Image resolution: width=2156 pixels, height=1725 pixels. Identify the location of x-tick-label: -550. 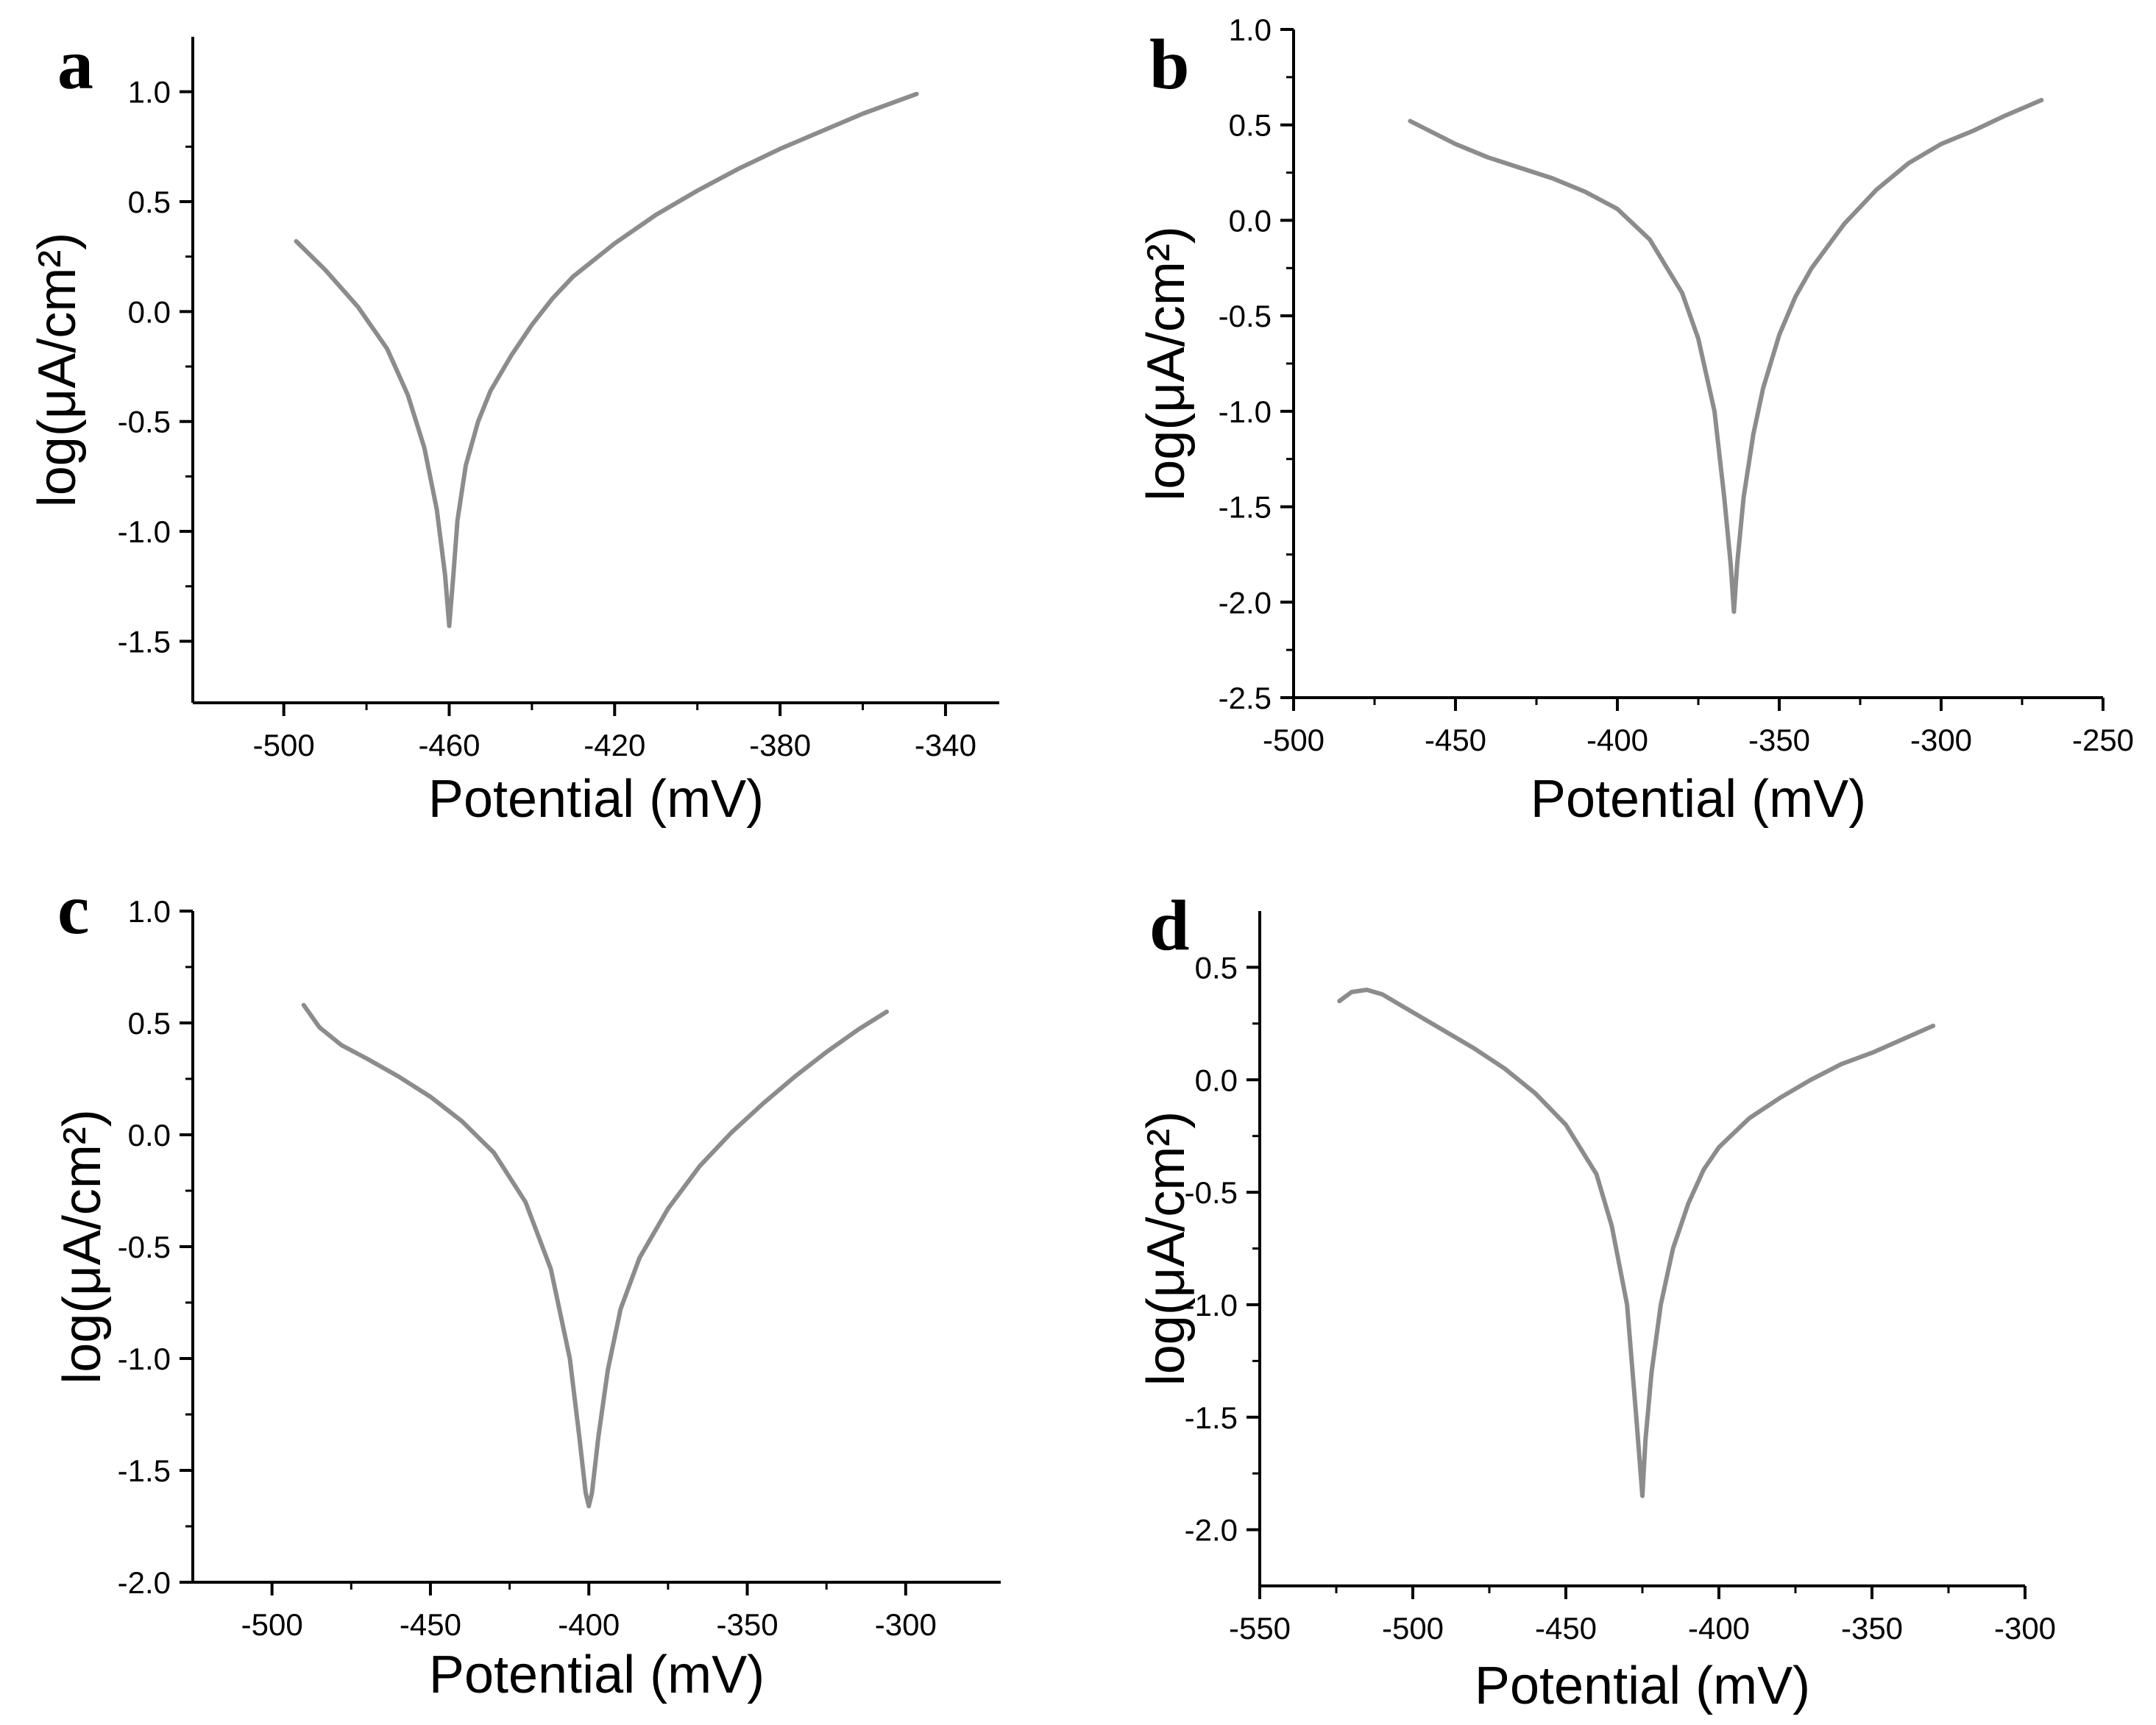
(1260, 1628).